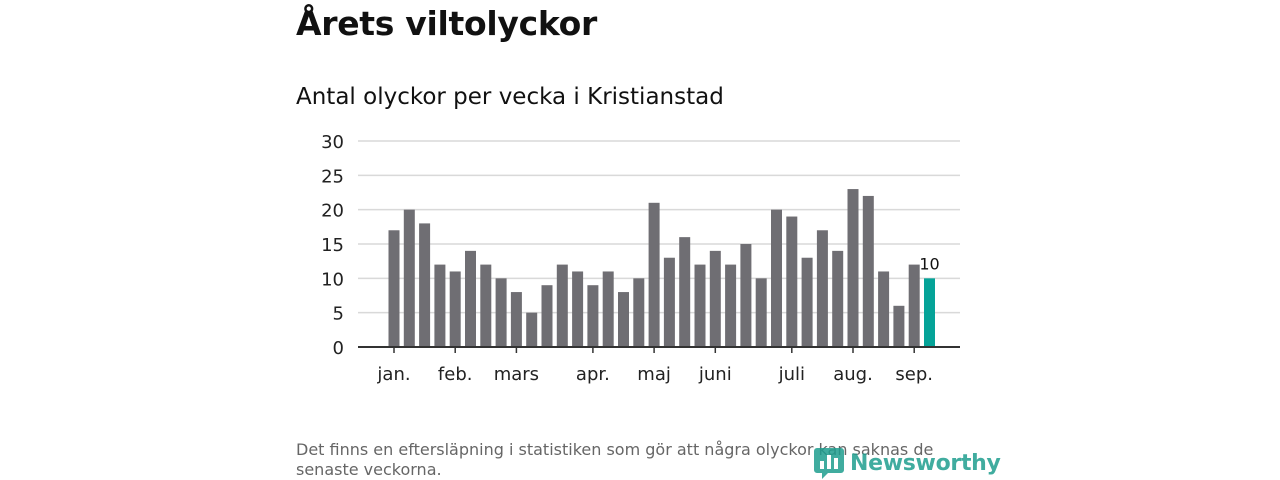 This screenshot has height=480, width=1280. What do you see at coordinates (929, 312) in the screenshot?
I see `bar-highlight` at bounding box center [929, 312].